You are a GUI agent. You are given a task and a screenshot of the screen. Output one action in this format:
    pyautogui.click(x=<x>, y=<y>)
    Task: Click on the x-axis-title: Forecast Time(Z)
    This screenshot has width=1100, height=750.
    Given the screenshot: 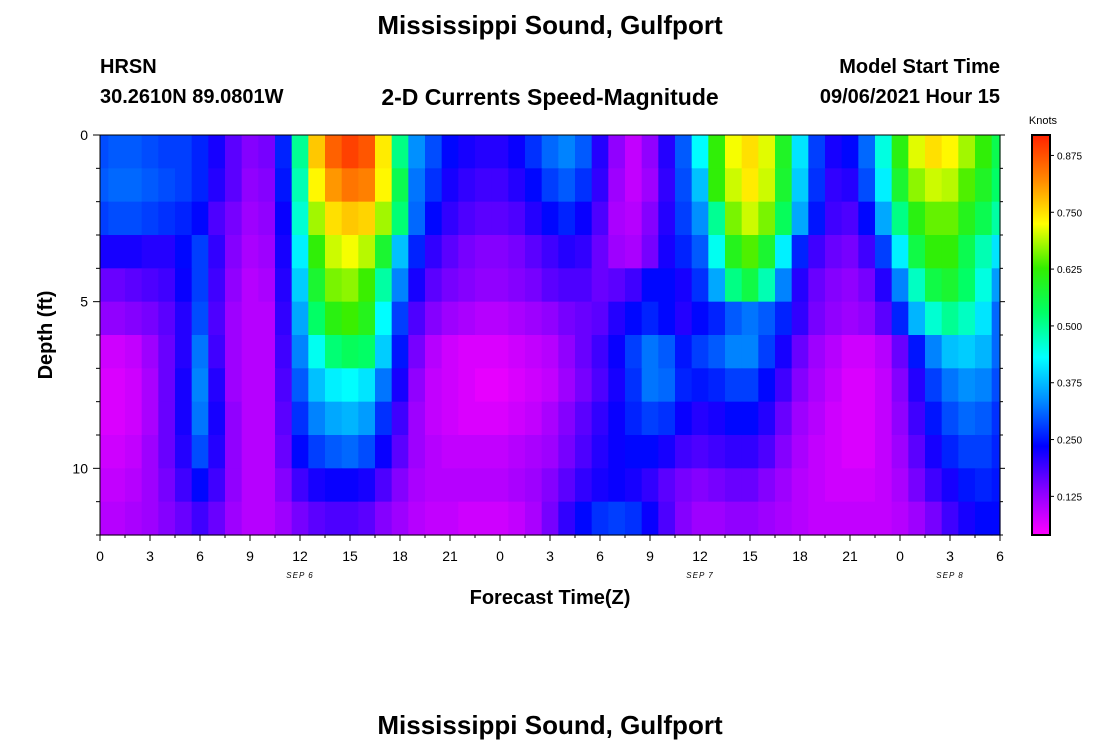 What is the action you would take?
    pyautogui.click(x=550, y=598)
    